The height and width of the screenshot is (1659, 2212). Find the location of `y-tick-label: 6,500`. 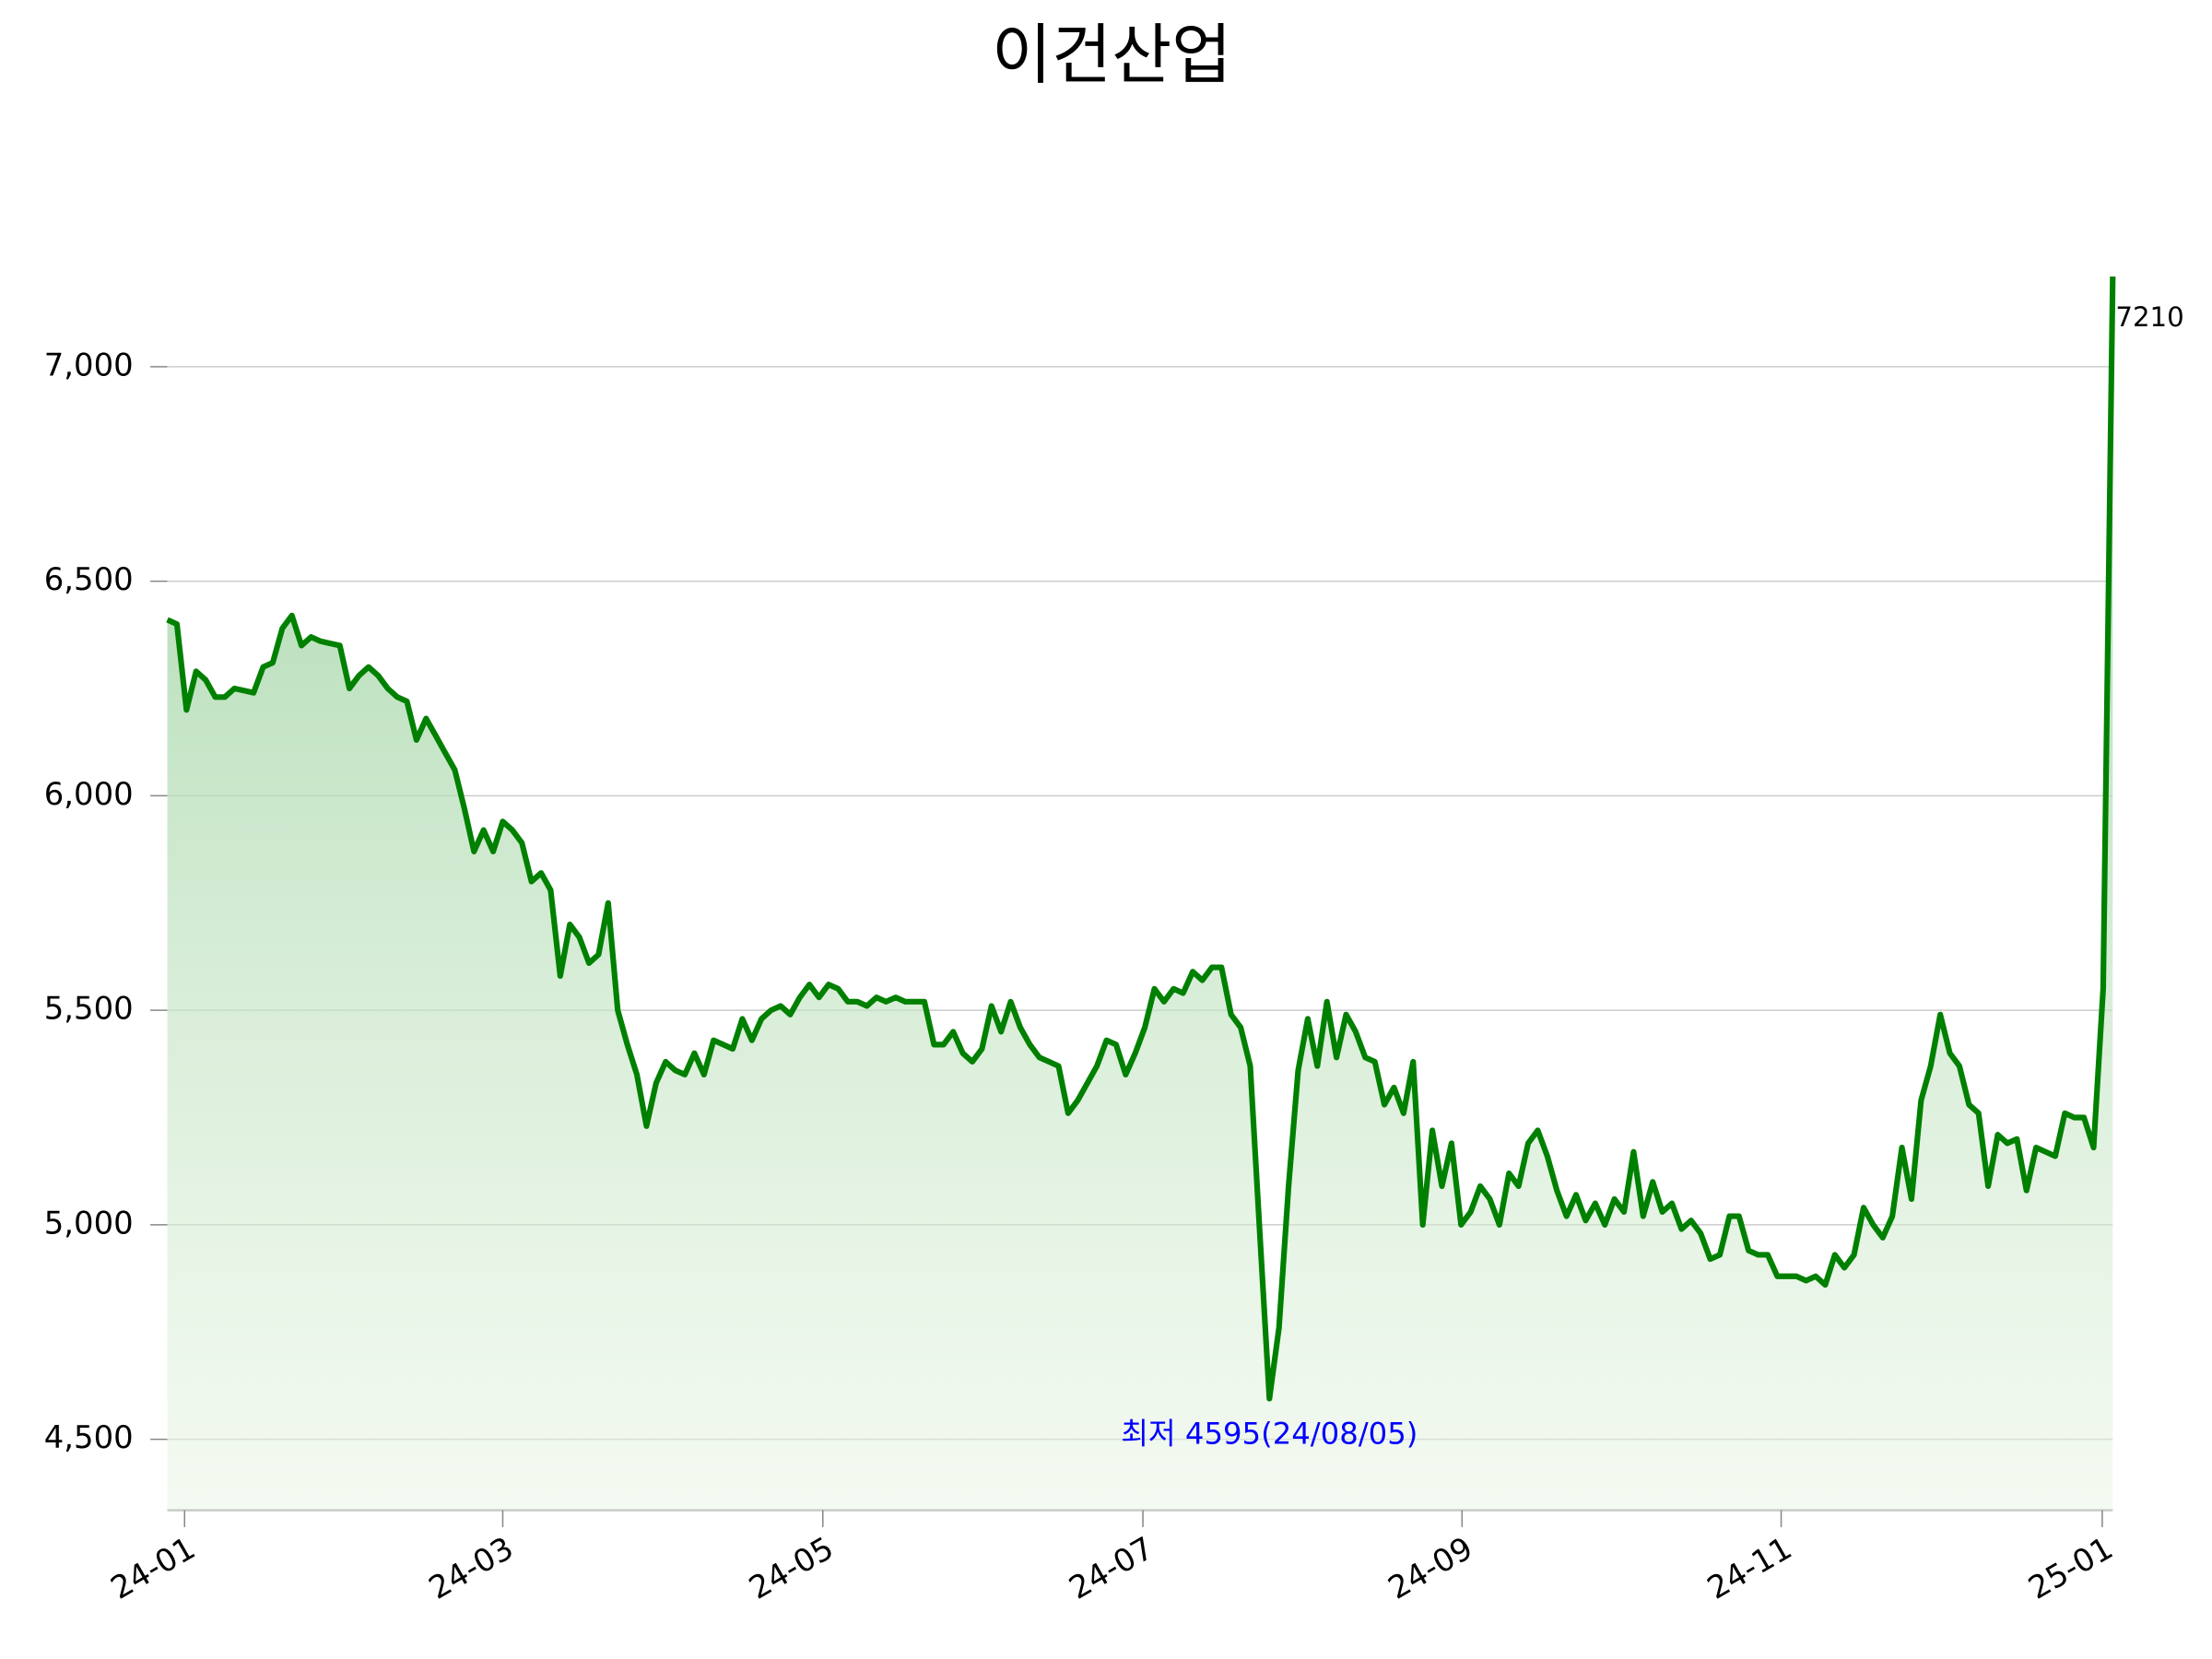

y-tick-label: 6,500 is located at coordinates (89, 579).